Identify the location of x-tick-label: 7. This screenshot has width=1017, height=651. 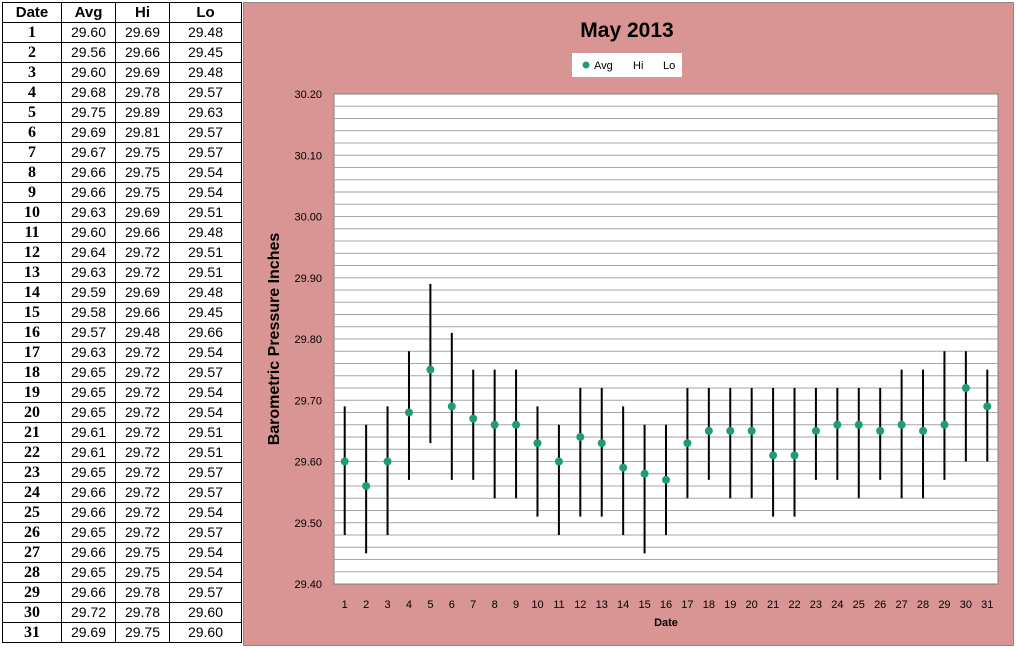
(473, 605).